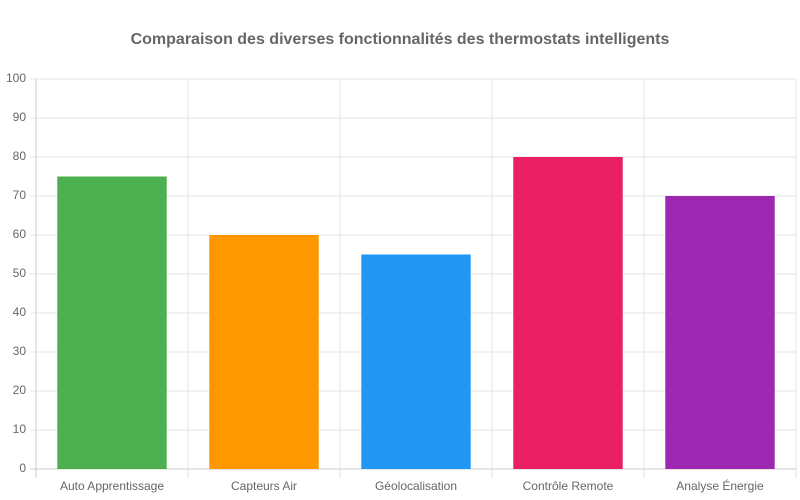 This screenshot has height=500, width=800. What do you see at coordinates (22, 468) in the screenshot?
I see `y-tick-label: 0` at bounding box center [22, 468].